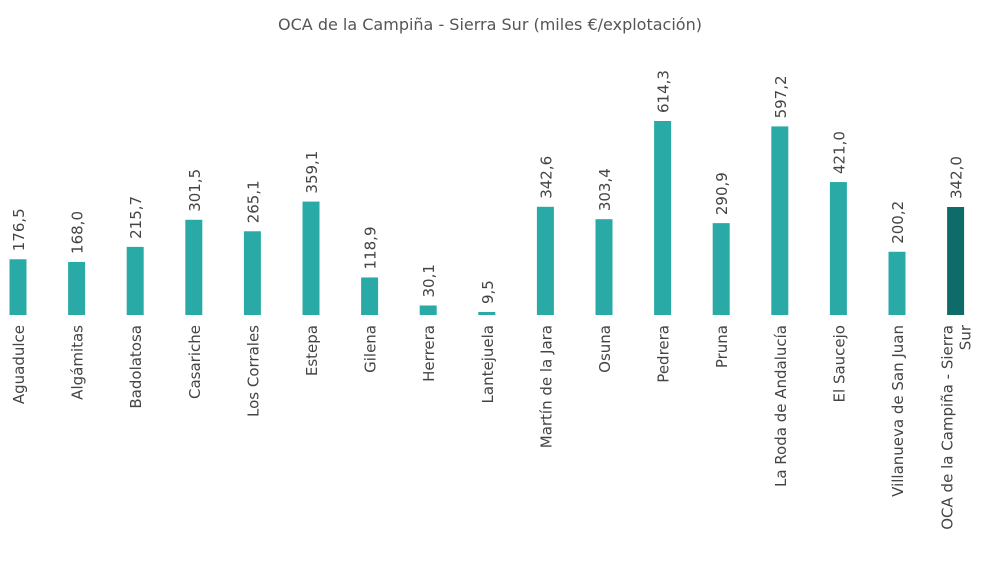  Describe the element at coordinates (488, 364) in the screenshot. I see `x-tick-label: Lantejuela` at that location.